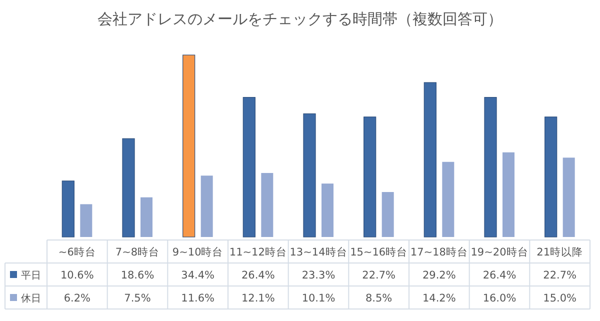  Describe the element at coordinates (499, 298) in the screenshot. I see `data-label: 16.0%` at that location.